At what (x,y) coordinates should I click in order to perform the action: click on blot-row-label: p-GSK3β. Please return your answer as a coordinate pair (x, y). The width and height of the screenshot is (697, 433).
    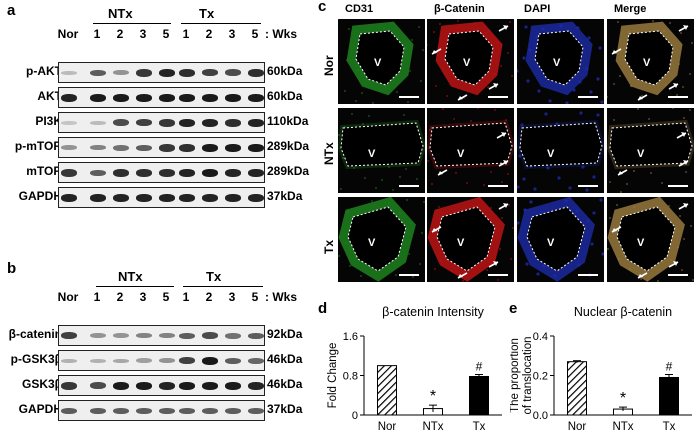
    Looking at the image, I should click on (36, 359).